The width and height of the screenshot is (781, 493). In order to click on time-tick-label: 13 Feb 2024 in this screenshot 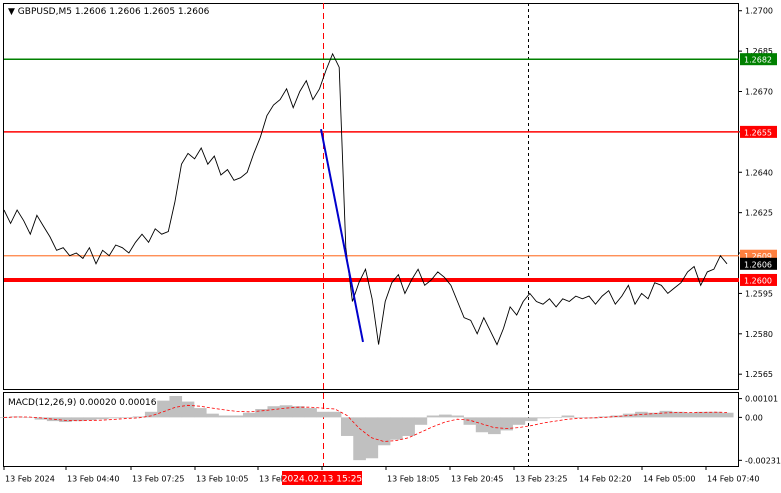, I will do `click(30, 479)`.